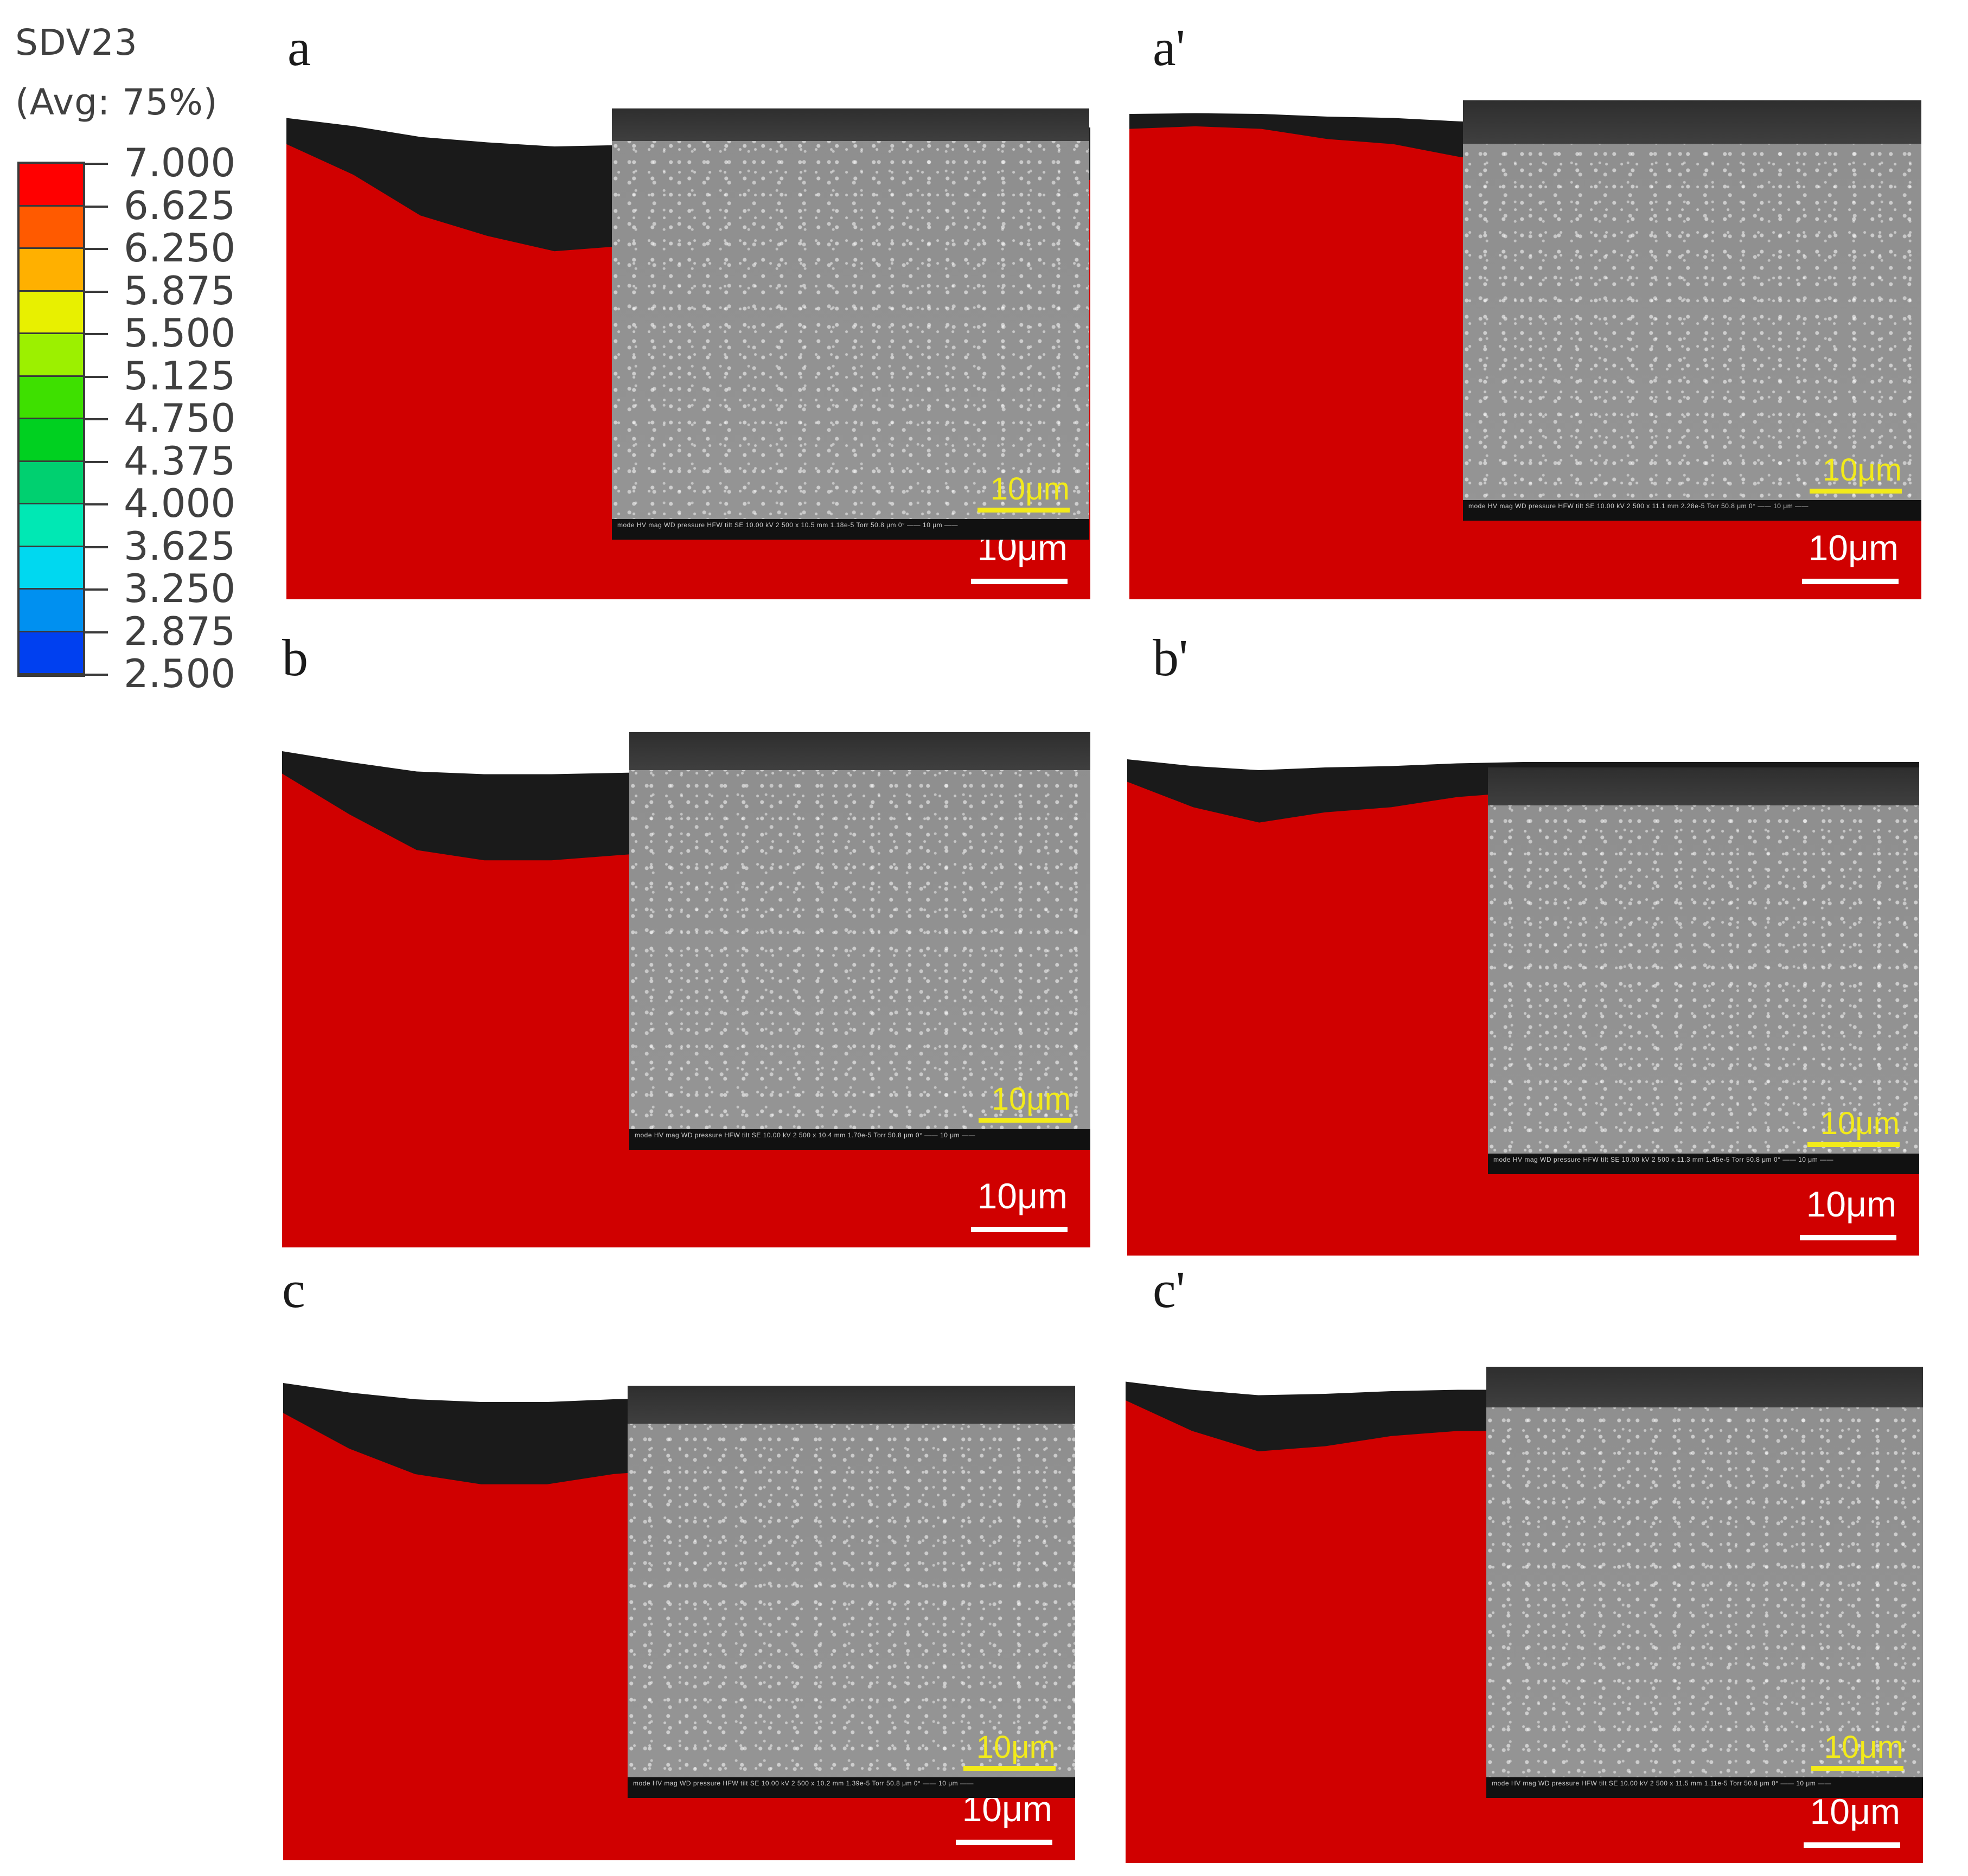 This screenshot has height=1876, width=1968. Describe the element at coordinates (180, 376) in the screenshot. I see `legend-value: 5.125` at that location.